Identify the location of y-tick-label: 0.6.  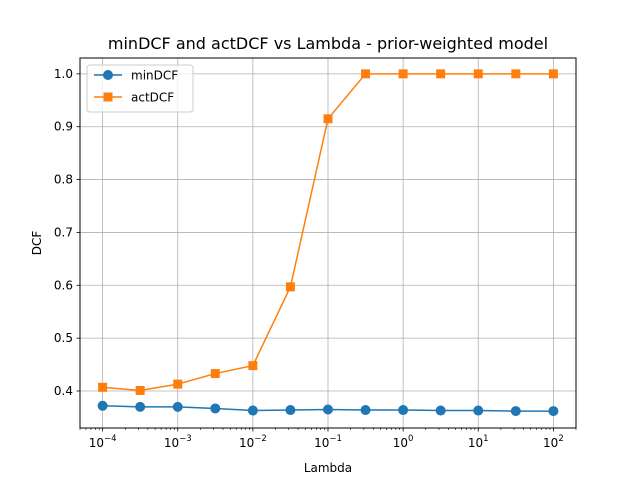
(63, 285).